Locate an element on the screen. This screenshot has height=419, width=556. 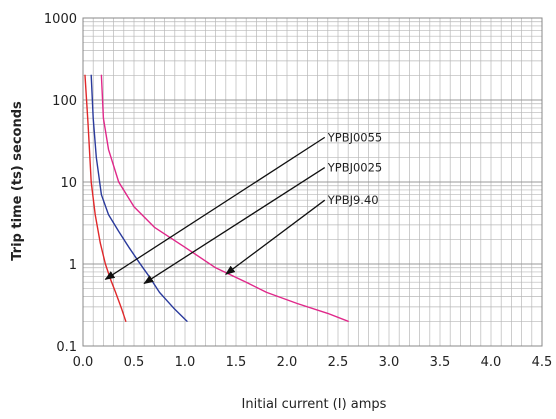
x-tick-label: 2.5 is located at coordinates (338, 362).